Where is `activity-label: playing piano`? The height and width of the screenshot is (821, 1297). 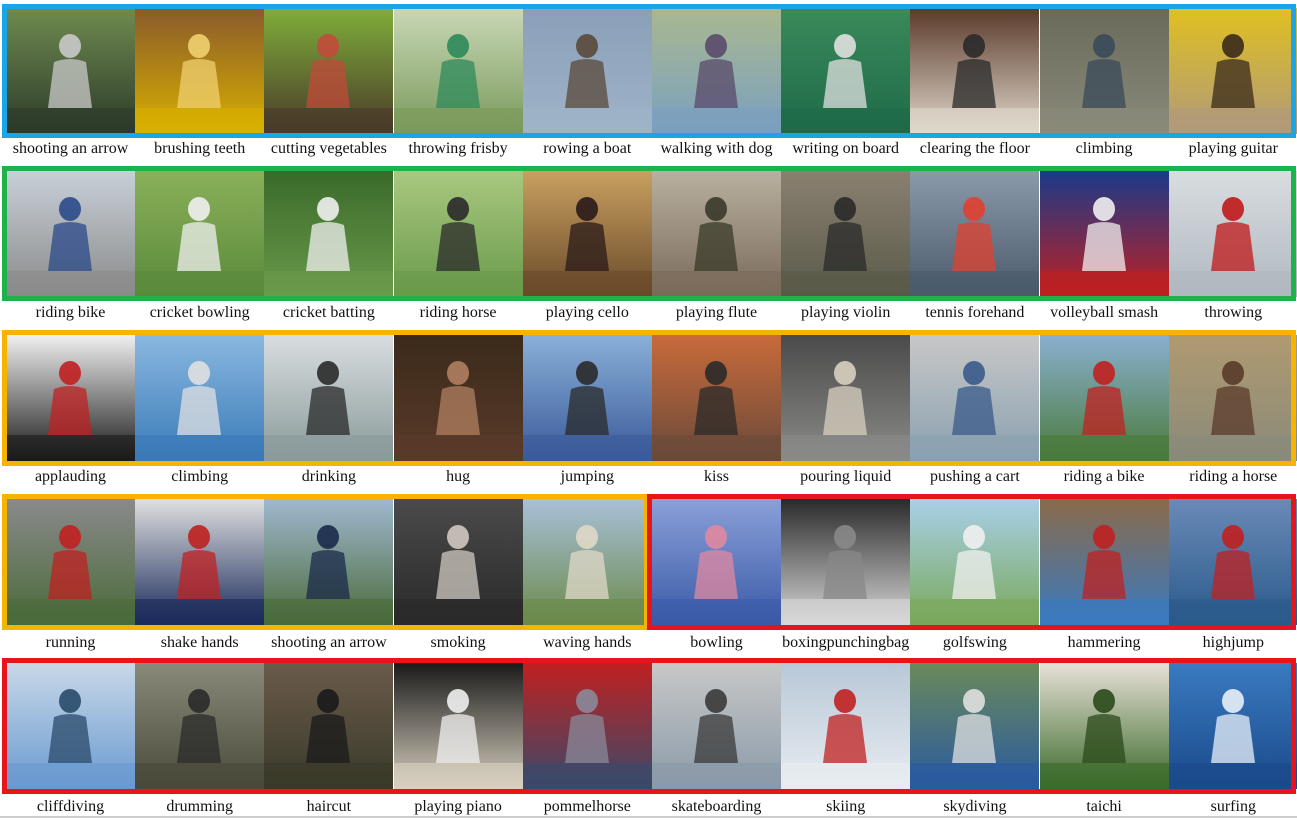
activity-label: playing piano is located at coordinates (458, 806).